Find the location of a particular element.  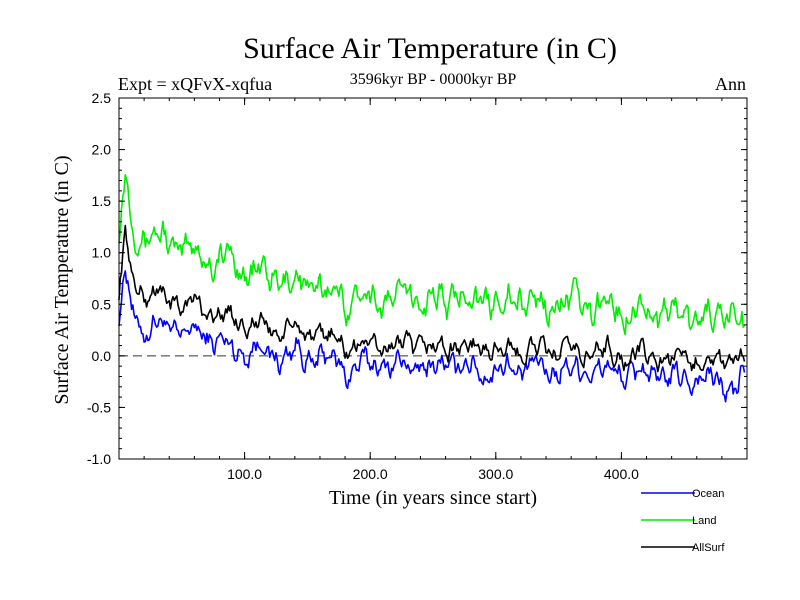

legend: Ocean Land AllSurf is located at coordinates (683, 521).